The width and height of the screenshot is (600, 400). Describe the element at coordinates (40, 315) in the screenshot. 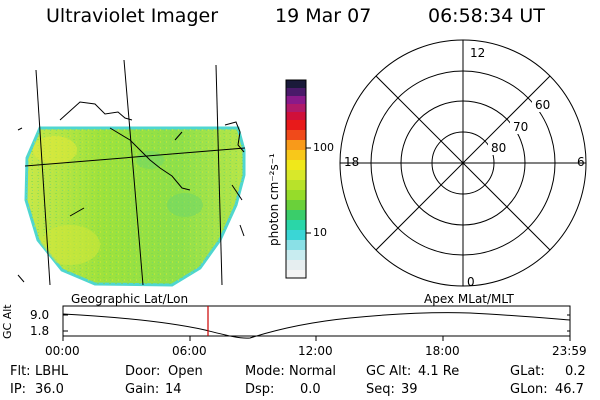

I see `altitude-ymax: 9.0` at that location.